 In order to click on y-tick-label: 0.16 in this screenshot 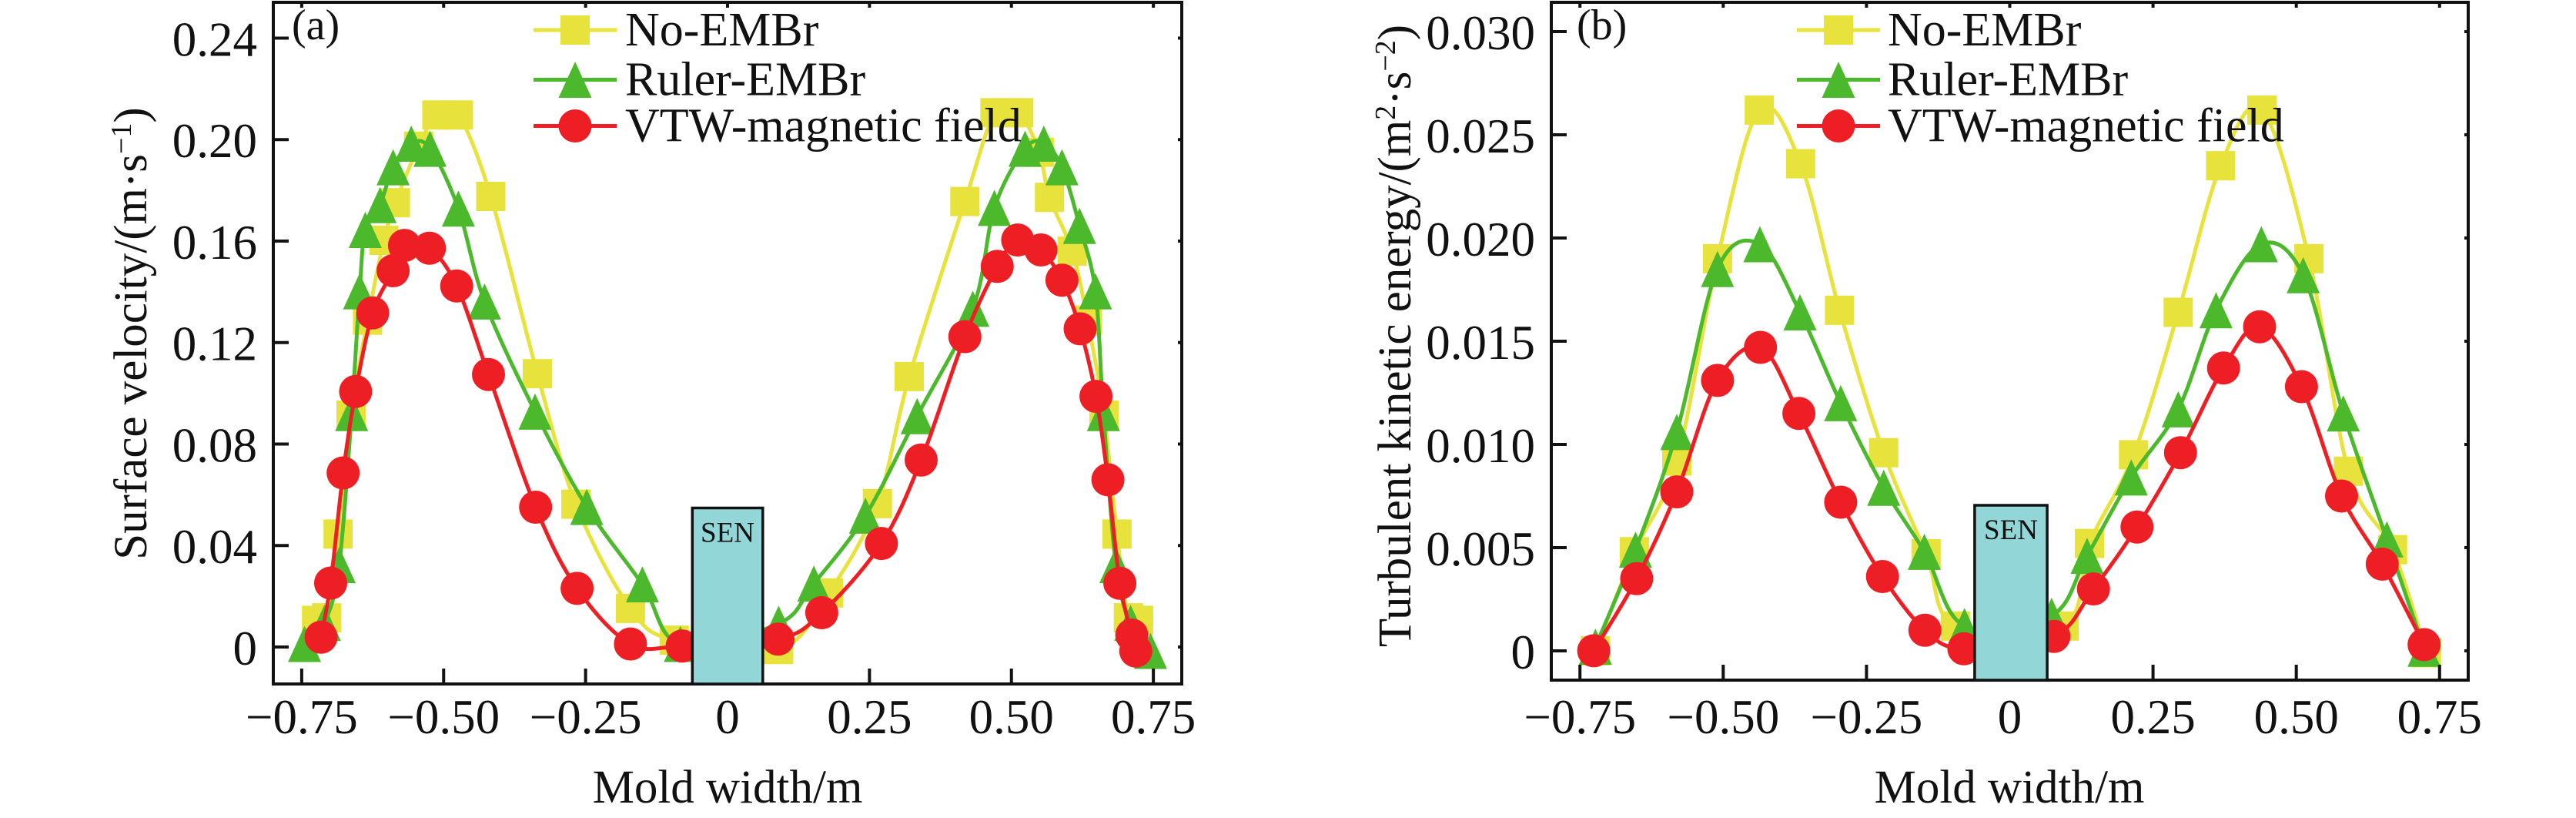, I will do `click(215, 243)`.